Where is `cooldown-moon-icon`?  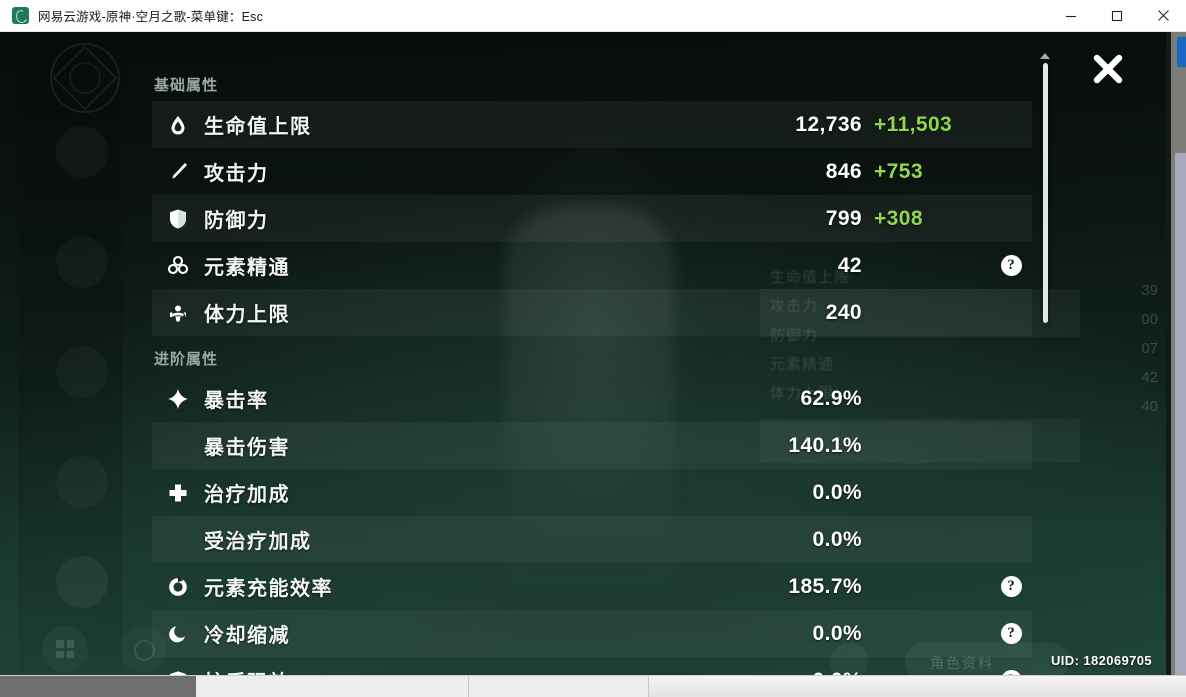 cooldown-moon-icon is located at coordinates (178, 634).